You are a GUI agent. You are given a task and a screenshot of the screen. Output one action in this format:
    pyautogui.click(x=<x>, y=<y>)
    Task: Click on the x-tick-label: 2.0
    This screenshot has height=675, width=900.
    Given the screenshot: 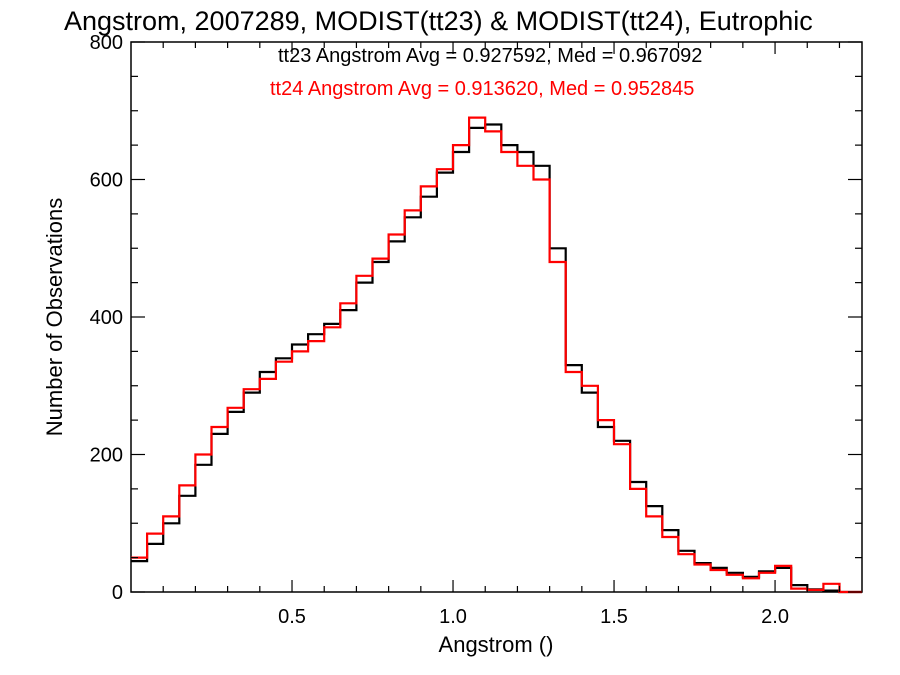 What is the action you would take?
    pyautogui.click(x=775, y=617)
    